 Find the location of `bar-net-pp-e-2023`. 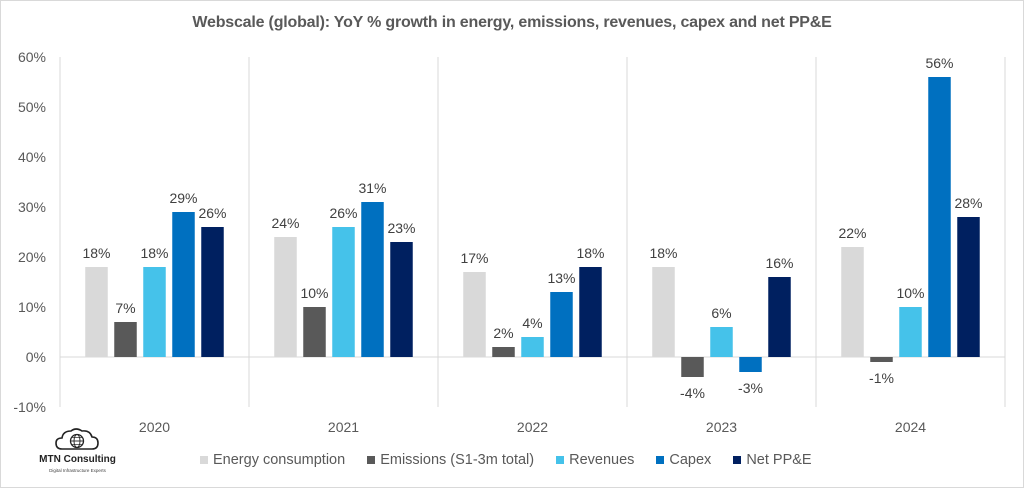

bar-net-pp-e-2023 is located at coordinates (779, 317).